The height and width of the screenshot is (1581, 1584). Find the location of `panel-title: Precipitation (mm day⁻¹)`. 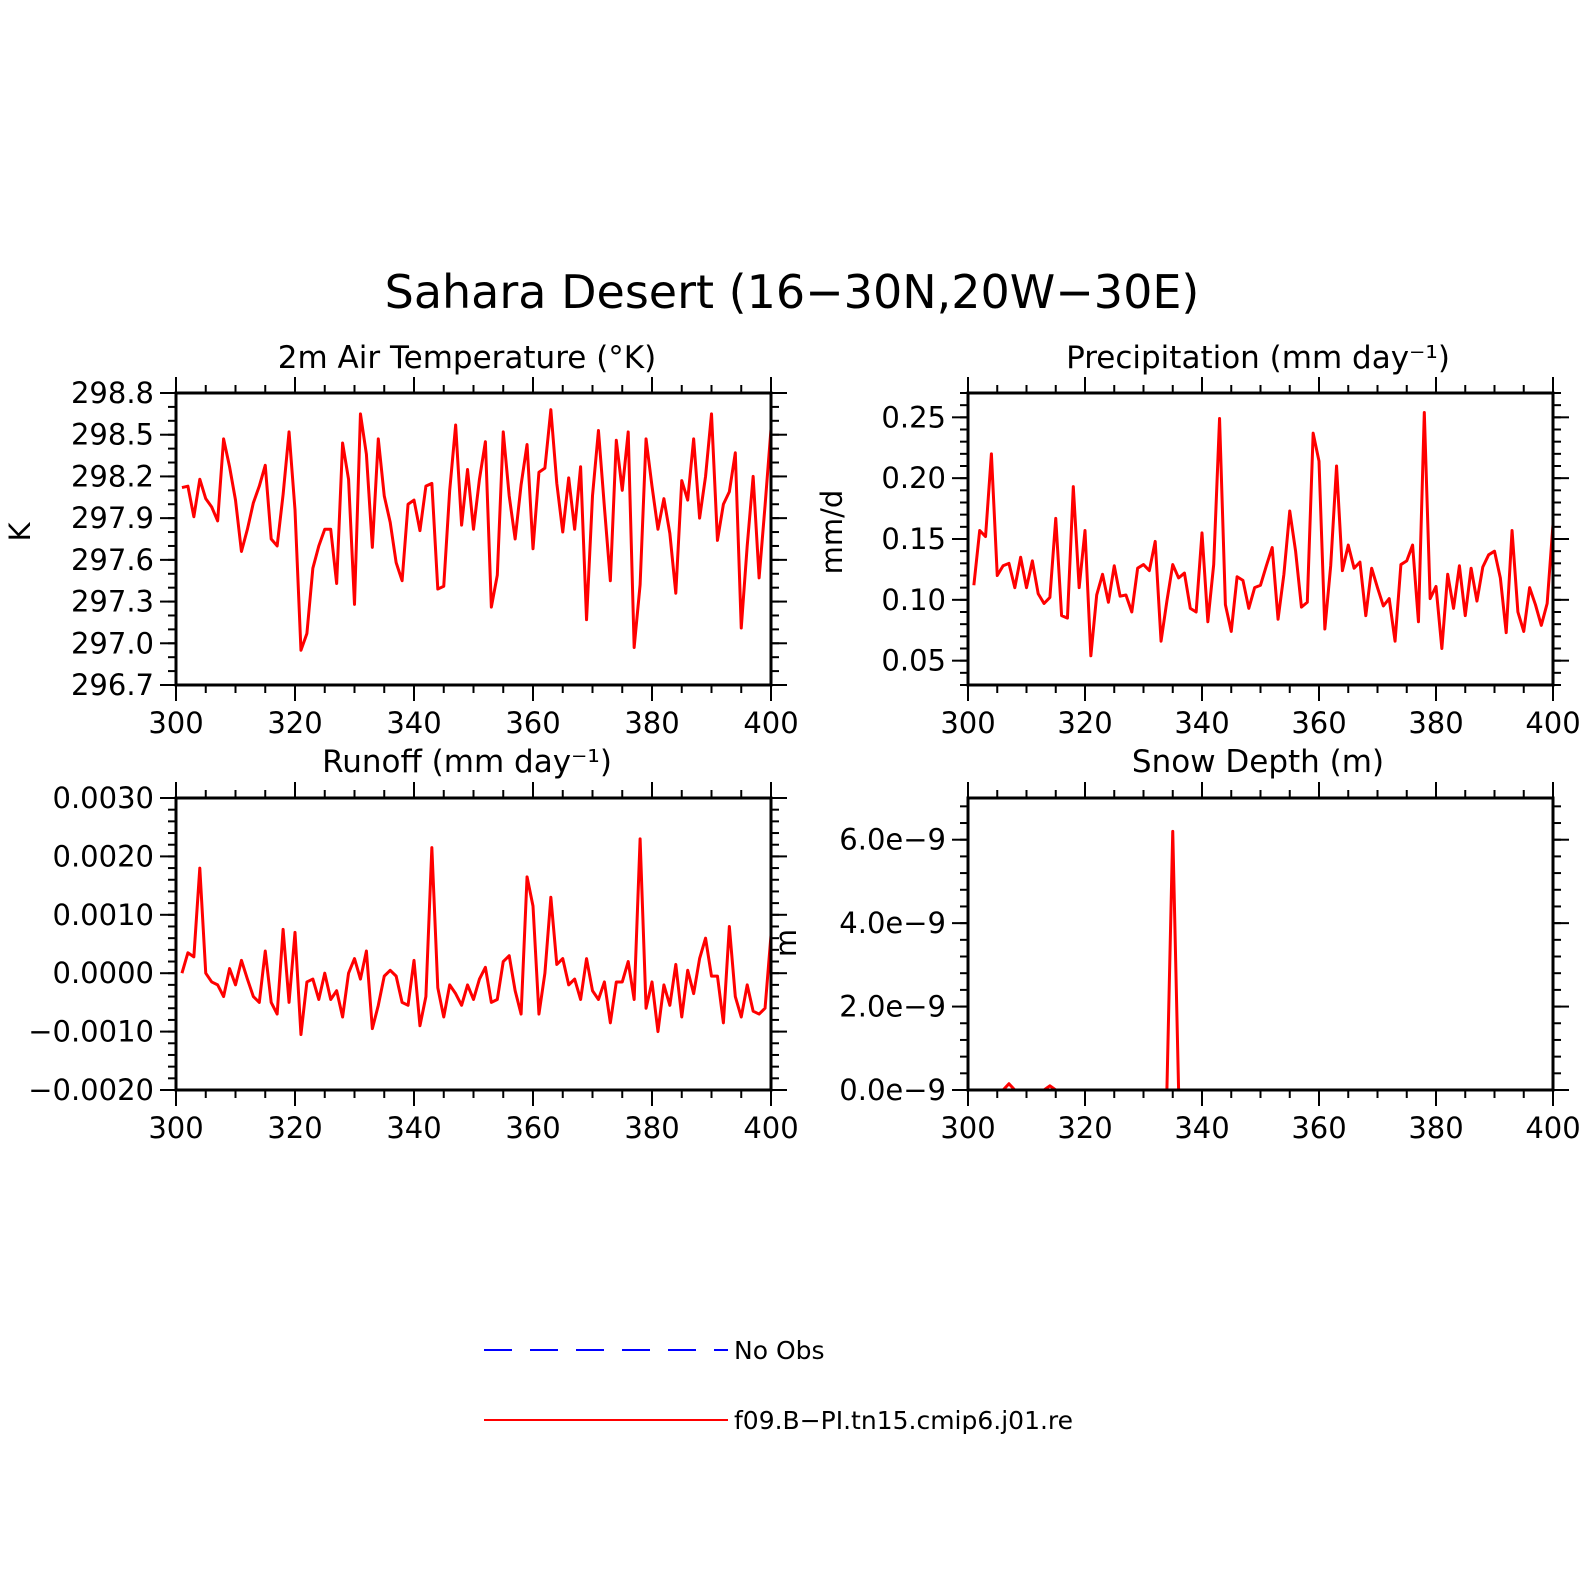

panel-title: Precipitation (mm day⁻¹) is located at coordinates (1258, 358).